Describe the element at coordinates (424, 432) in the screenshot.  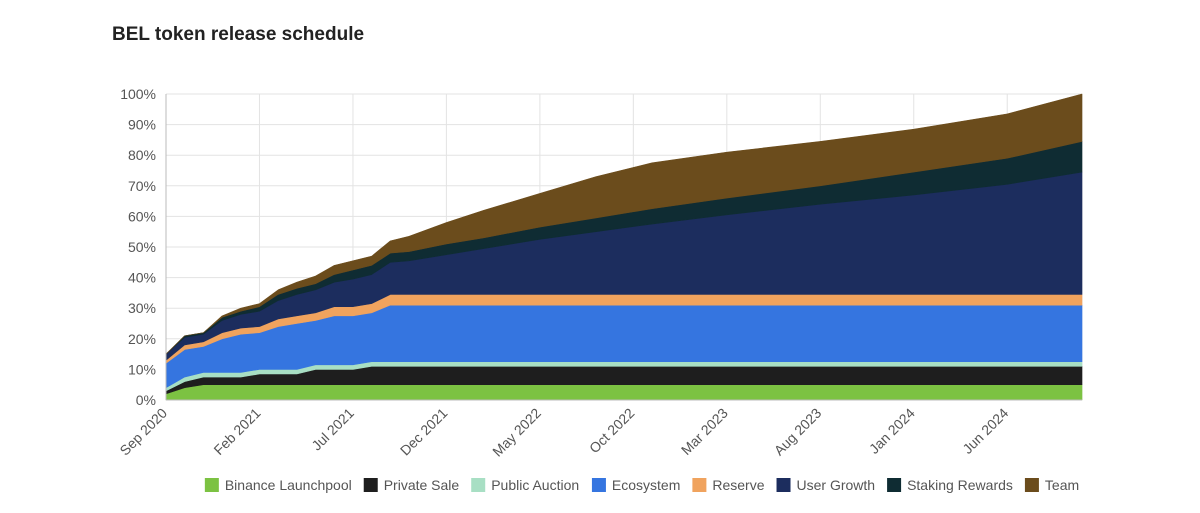
I see `x-tick-label: Dec 2021` at that location.